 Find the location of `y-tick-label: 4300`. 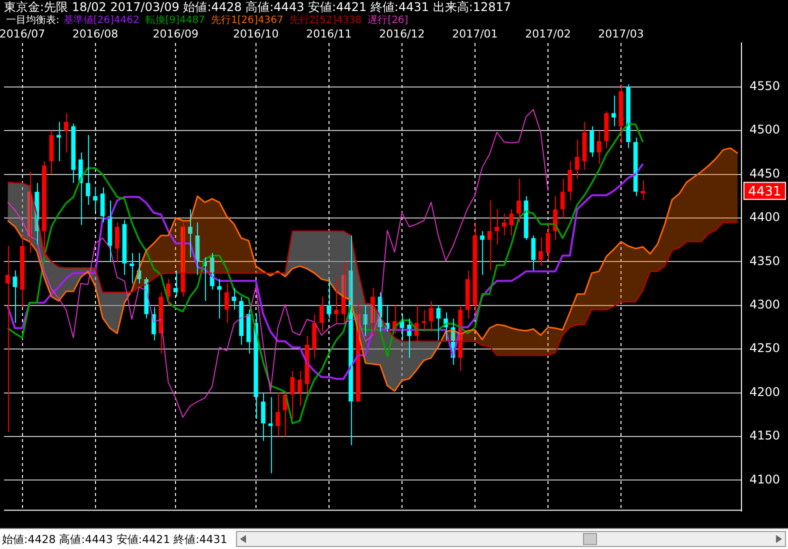

y-tick-label: 4300 is located at coordinates (764, 305).